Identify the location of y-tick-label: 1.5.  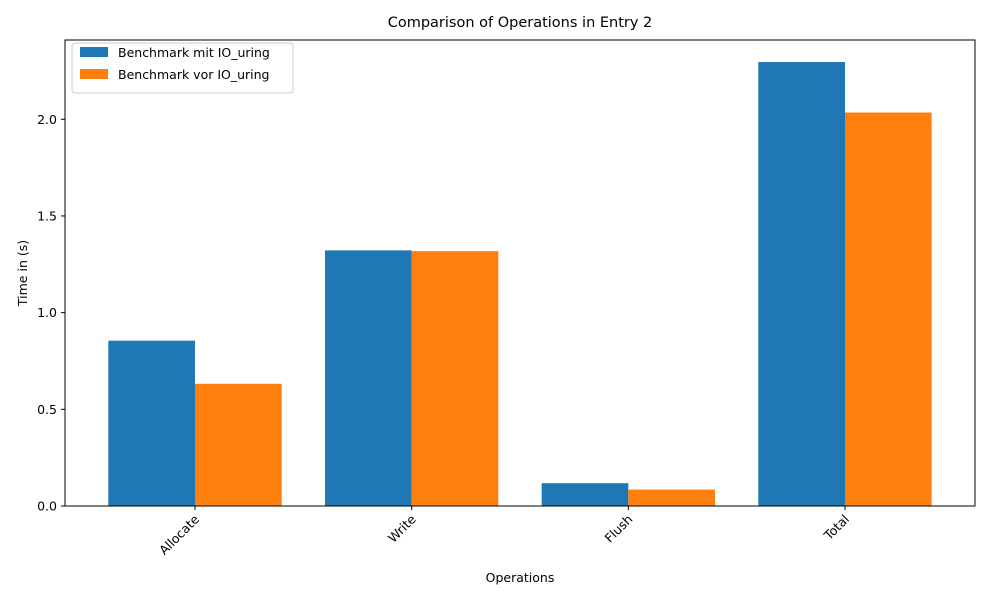
(47, 215).